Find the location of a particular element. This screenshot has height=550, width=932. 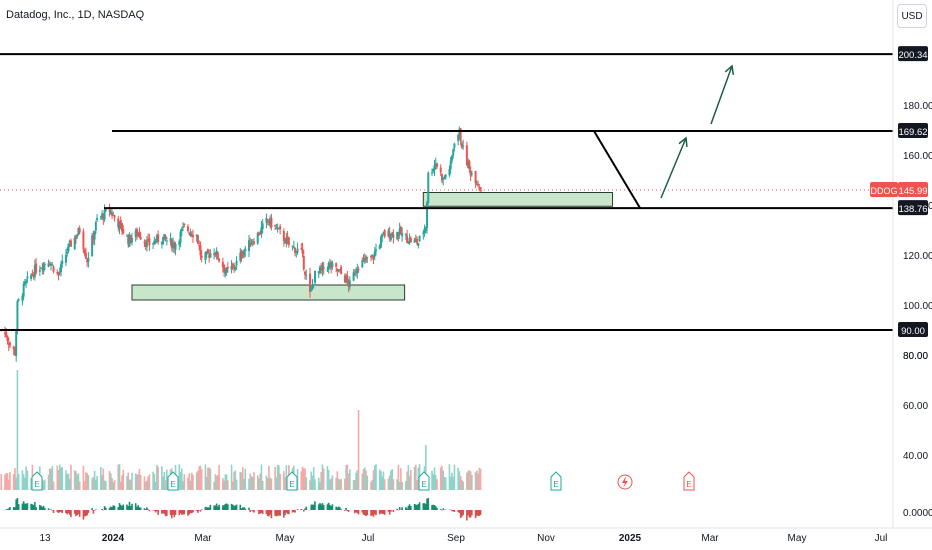

zones is located at coordinates (372, 246).